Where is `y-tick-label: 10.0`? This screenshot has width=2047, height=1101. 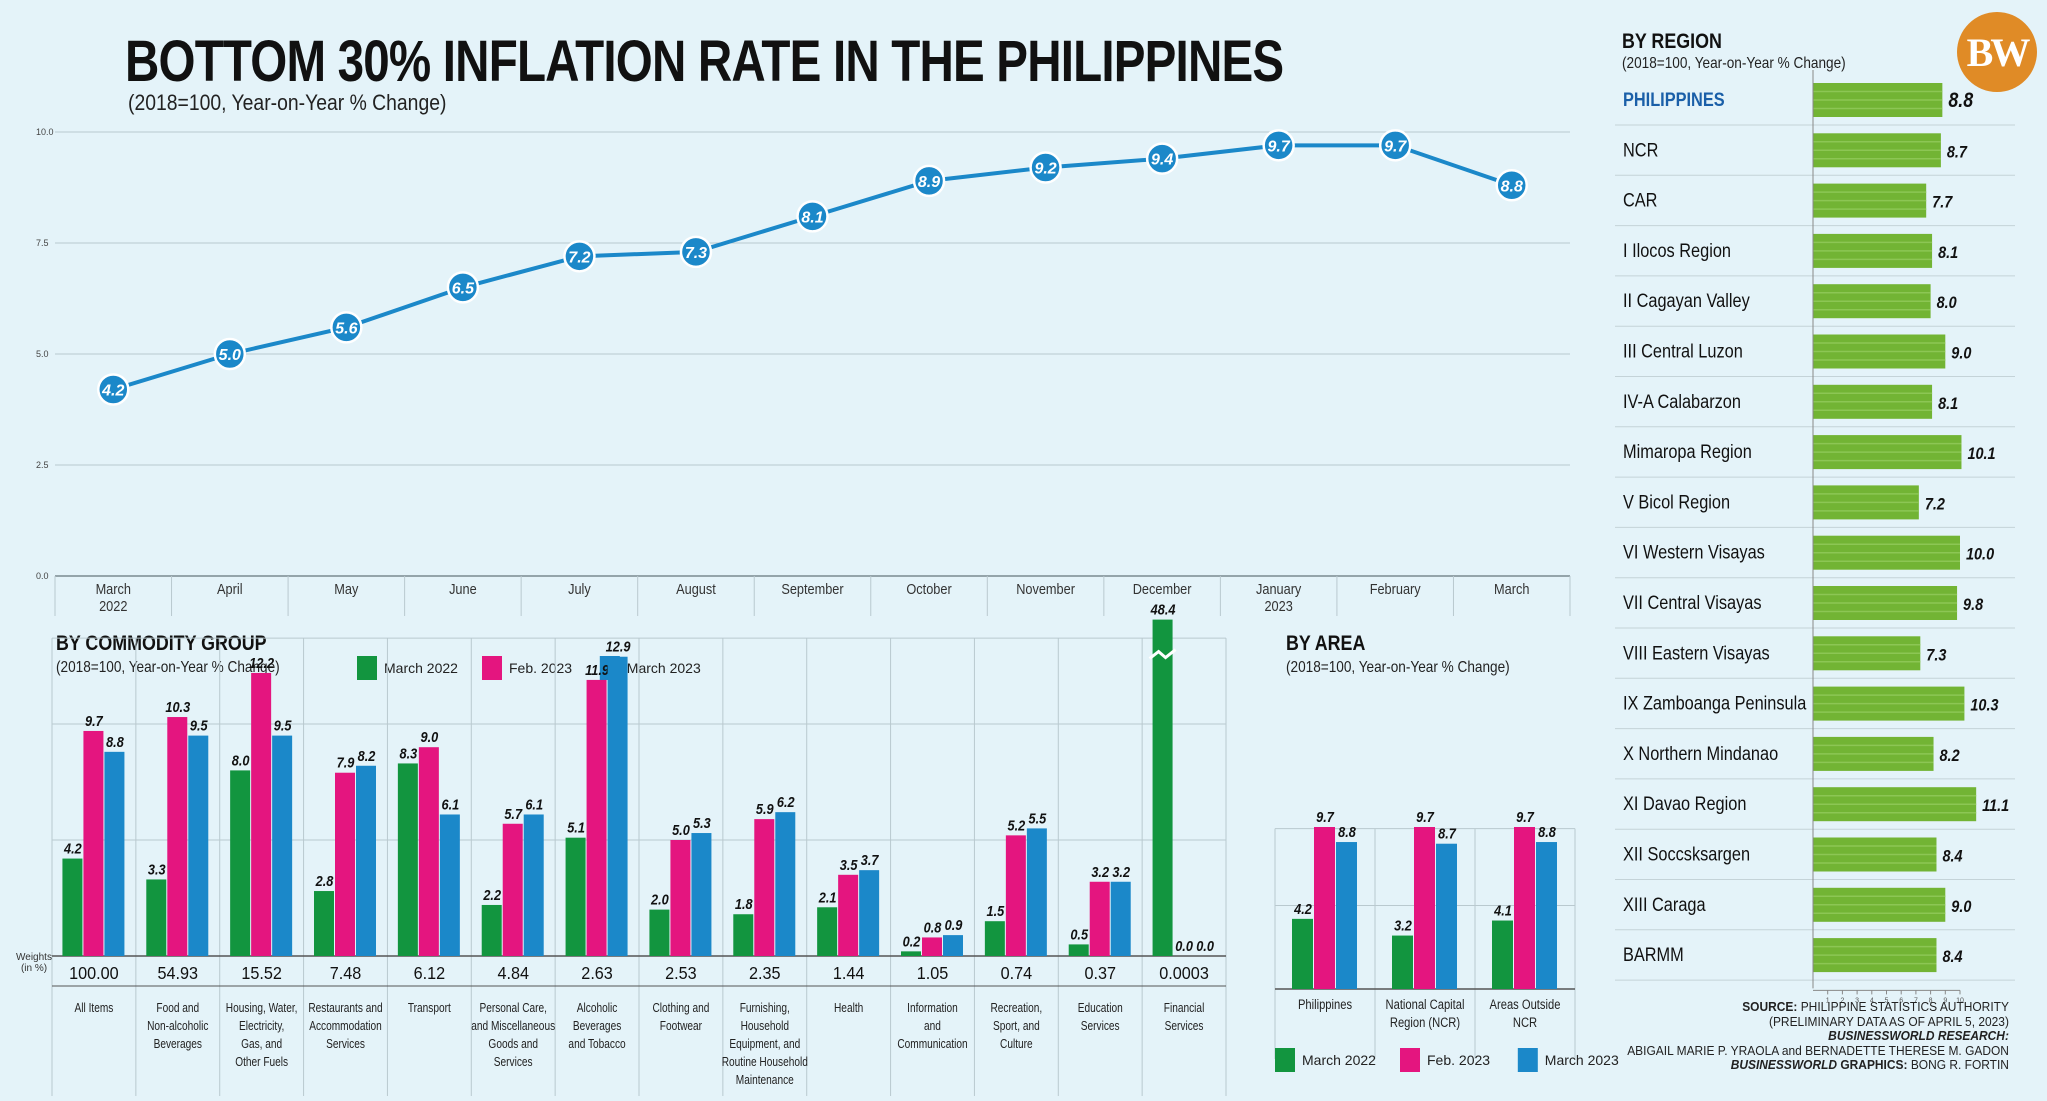 y-tick-label: 10.0 is located at coordinates (45, 132).